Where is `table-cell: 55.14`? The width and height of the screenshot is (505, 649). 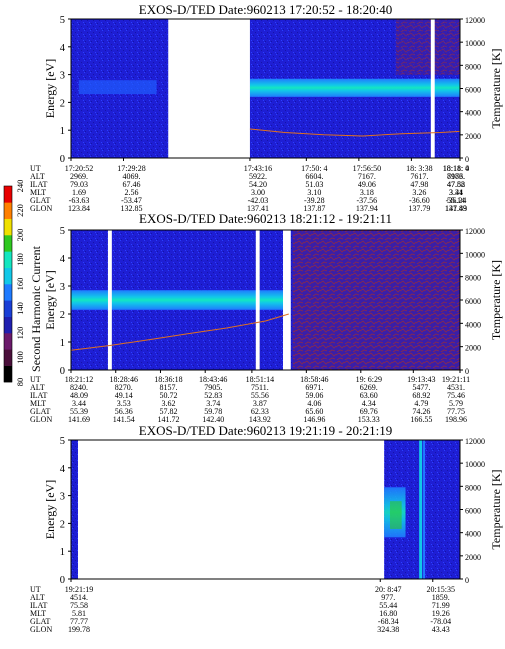
table-cell: 55.14 is located at coordinates (456, 200).